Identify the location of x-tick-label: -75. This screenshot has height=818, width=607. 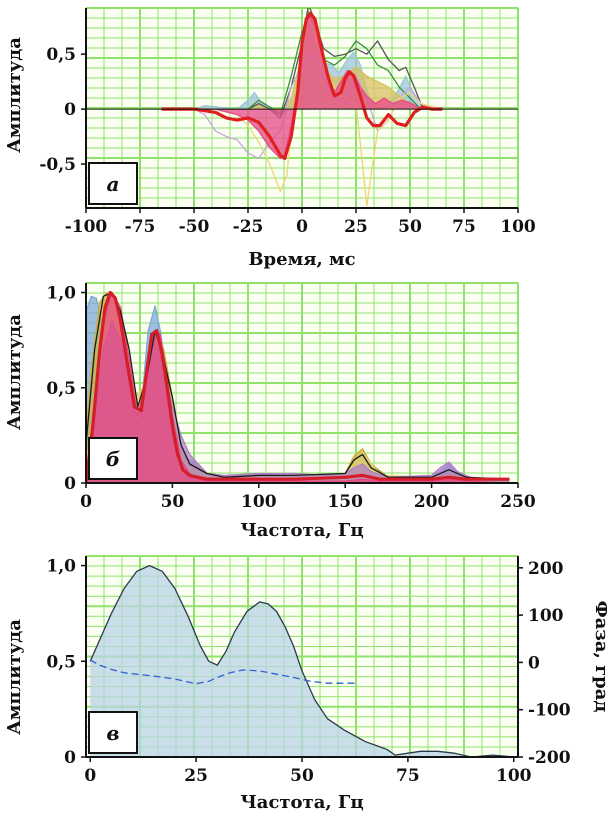
(140, 227).